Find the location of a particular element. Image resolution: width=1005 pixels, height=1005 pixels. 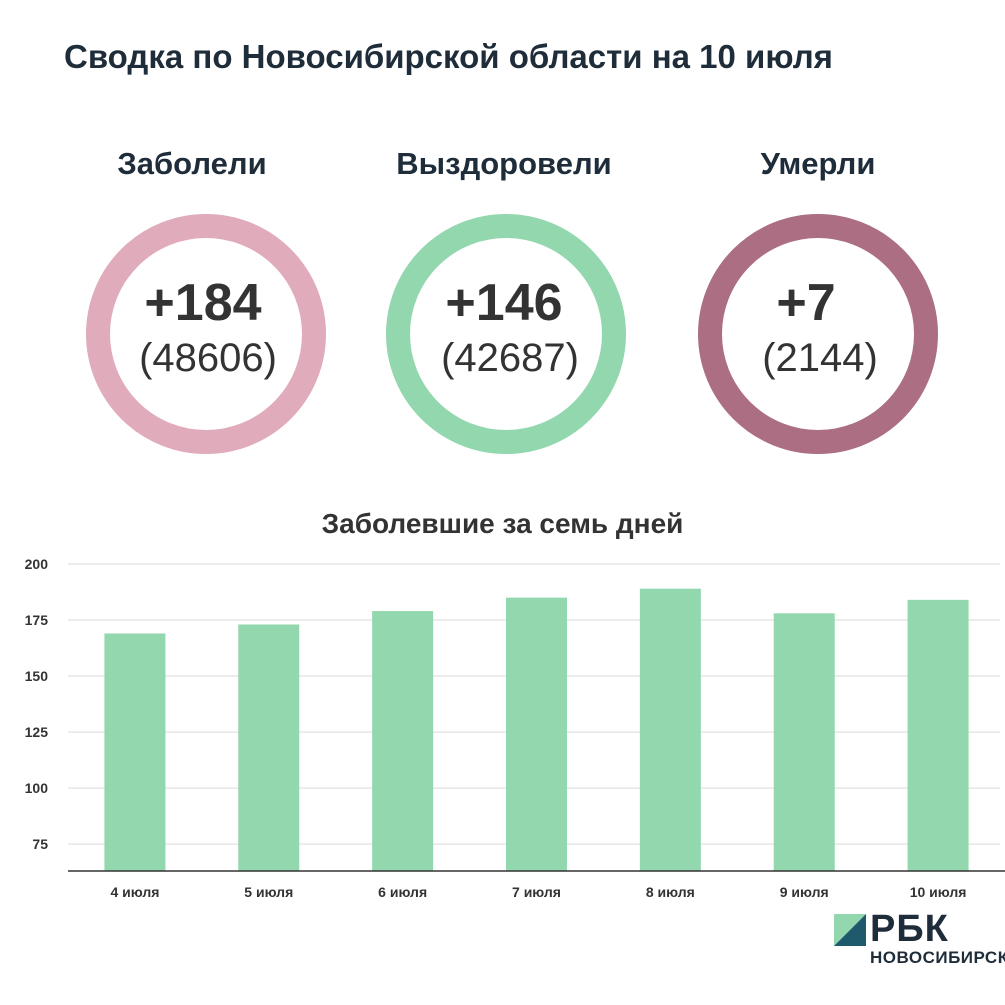

stat-label-recovered: Выздоровели is located at coordinates (504, 163).